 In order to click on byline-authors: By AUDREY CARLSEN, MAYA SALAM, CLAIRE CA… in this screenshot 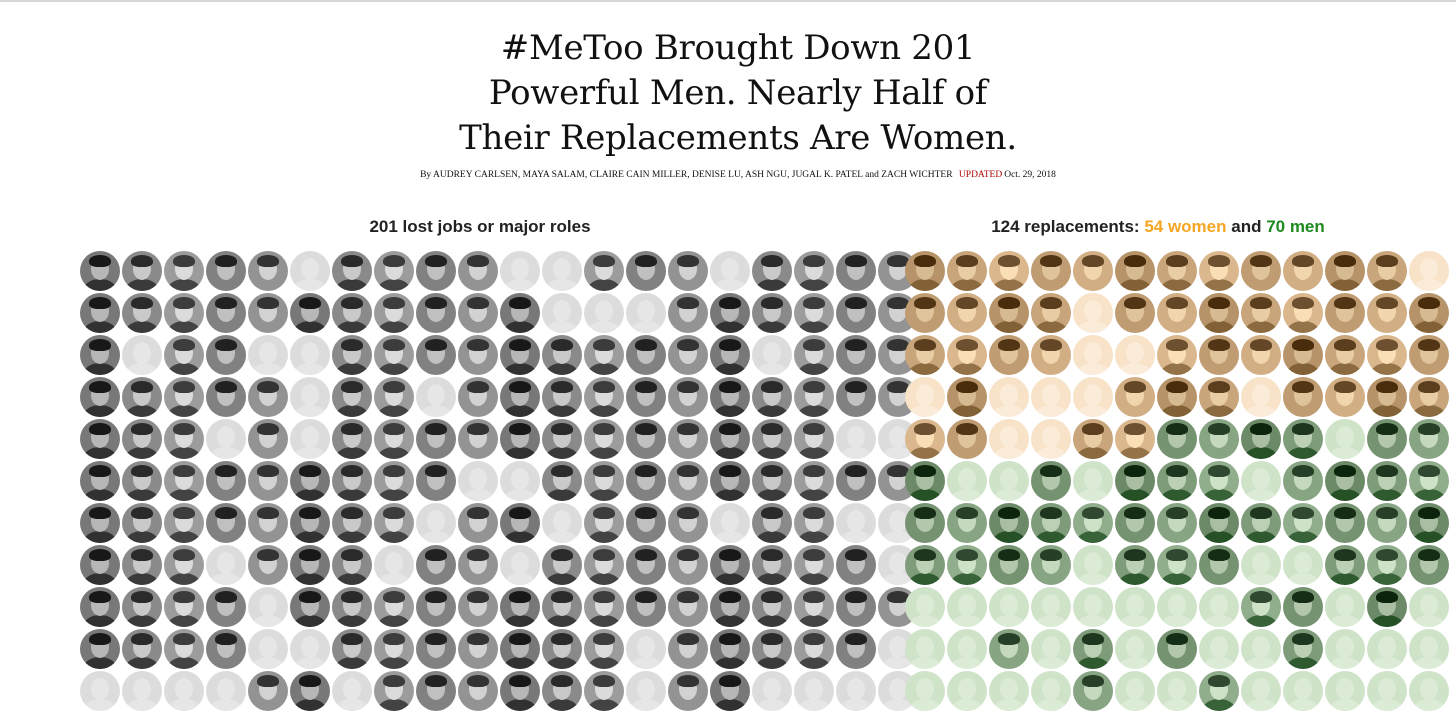, I will do `click(686, 175)`.